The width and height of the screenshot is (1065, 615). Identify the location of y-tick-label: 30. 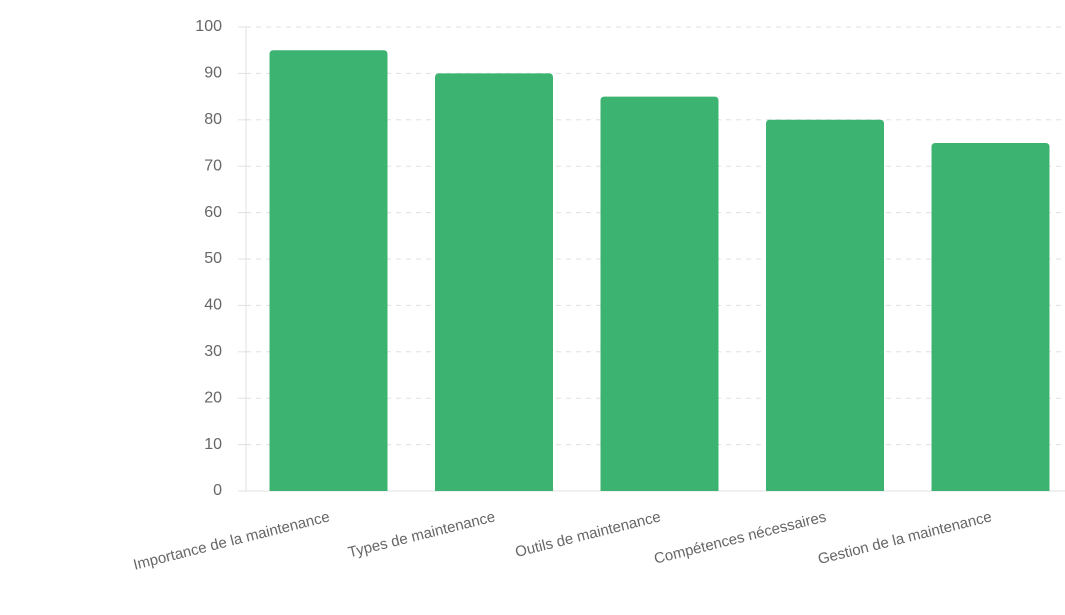
(213, 351).